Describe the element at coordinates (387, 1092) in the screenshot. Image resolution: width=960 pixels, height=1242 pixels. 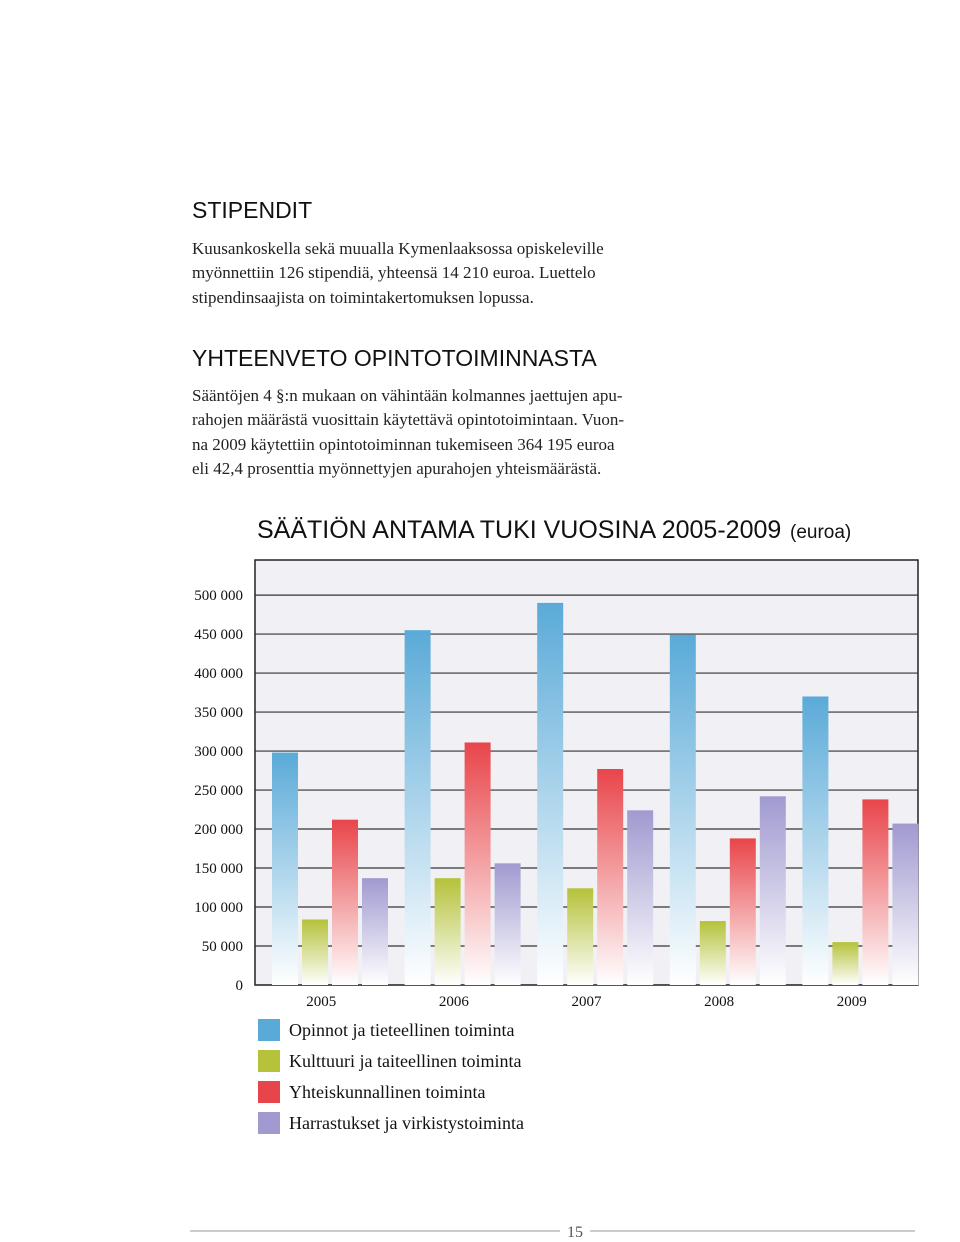
I see `legend-label: Yhteiskunnallinen toiminta` at that location.